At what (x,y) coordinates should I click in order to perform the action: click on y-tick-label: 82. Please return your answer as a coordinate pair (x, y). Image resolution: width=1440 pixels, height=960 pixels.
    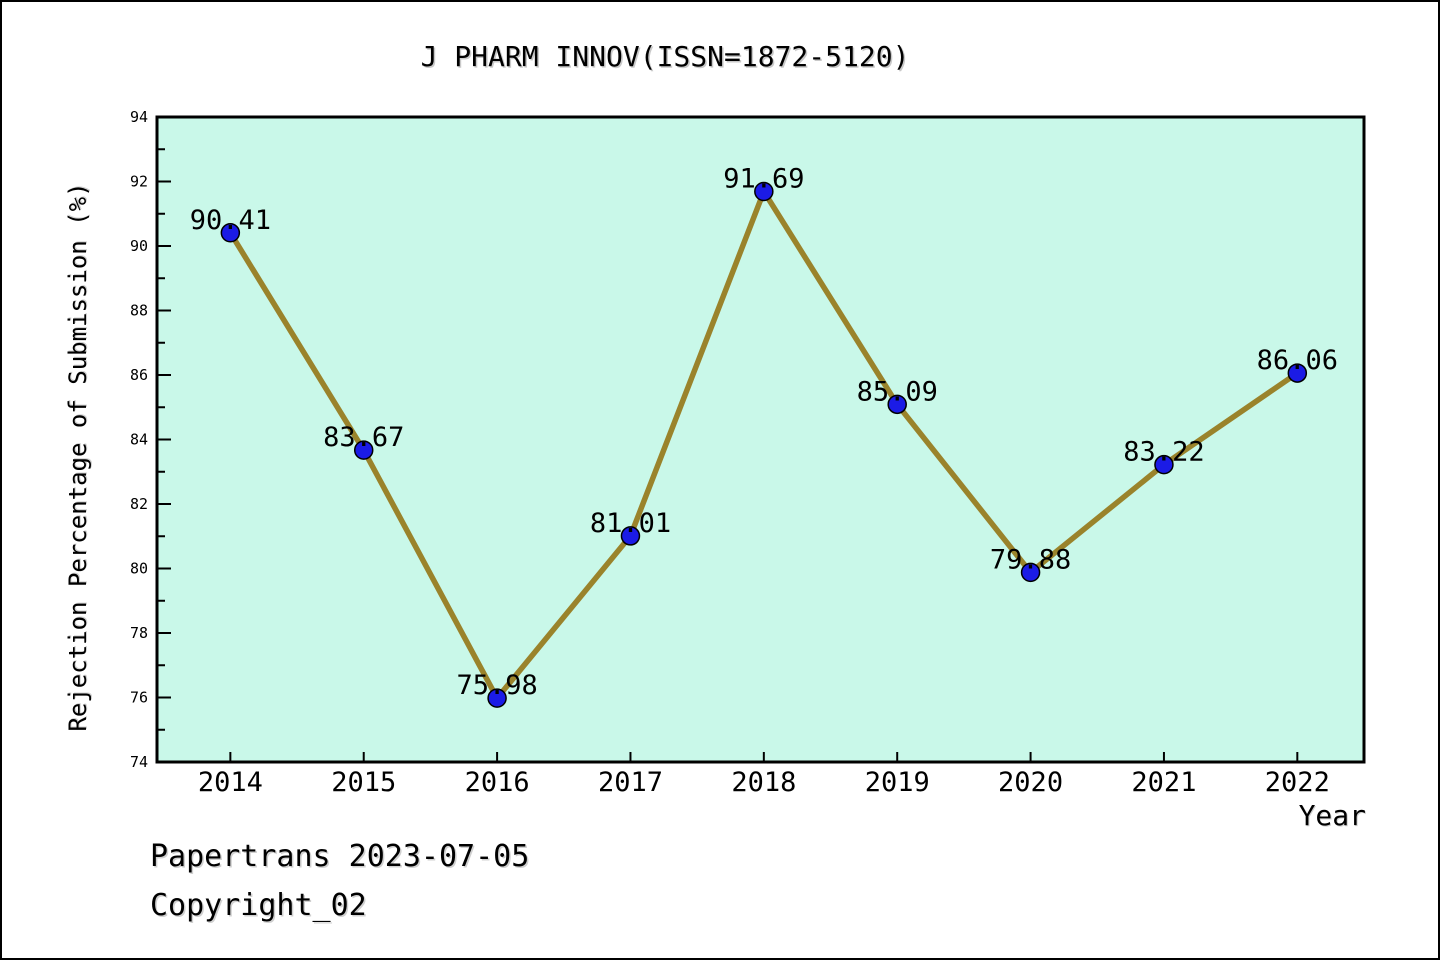
    Looking at the image, I should click on (139, 504).